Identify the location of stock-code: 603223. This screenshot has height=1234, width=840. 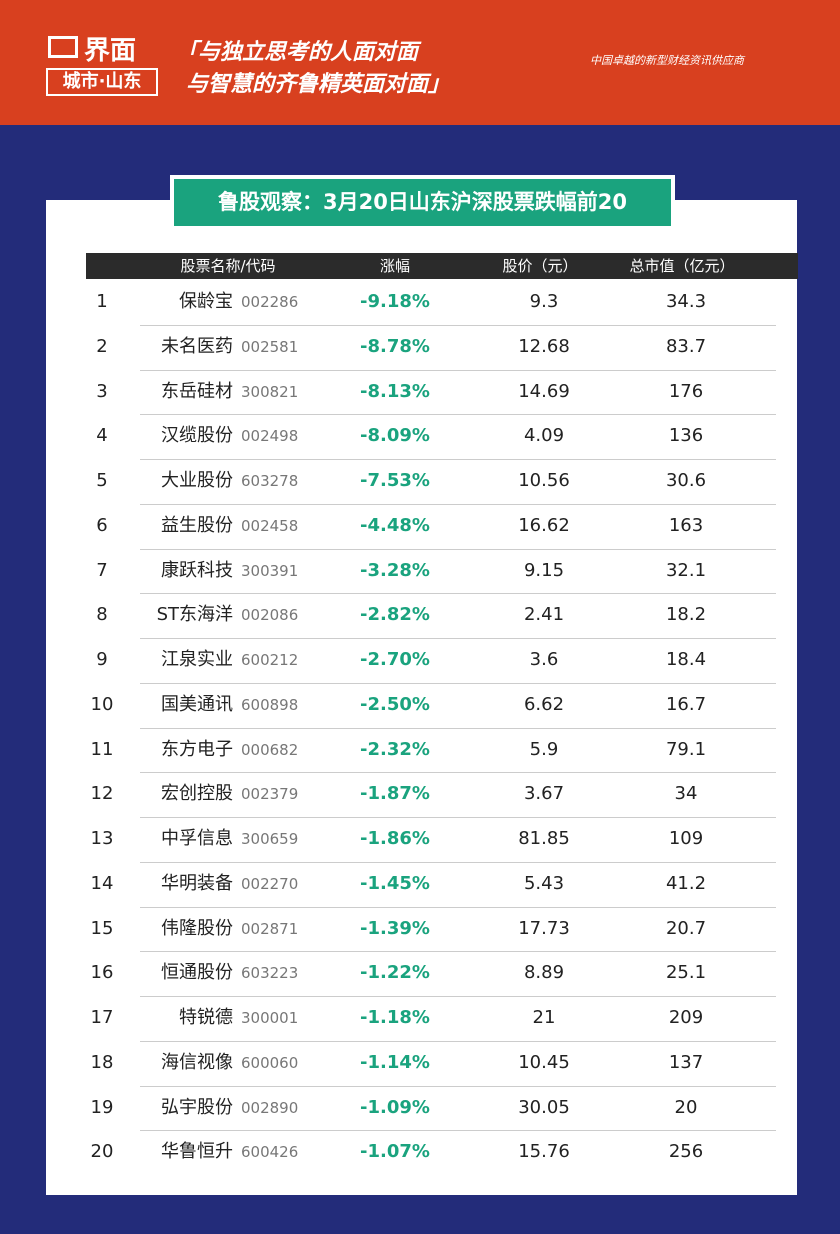
(270, 973).